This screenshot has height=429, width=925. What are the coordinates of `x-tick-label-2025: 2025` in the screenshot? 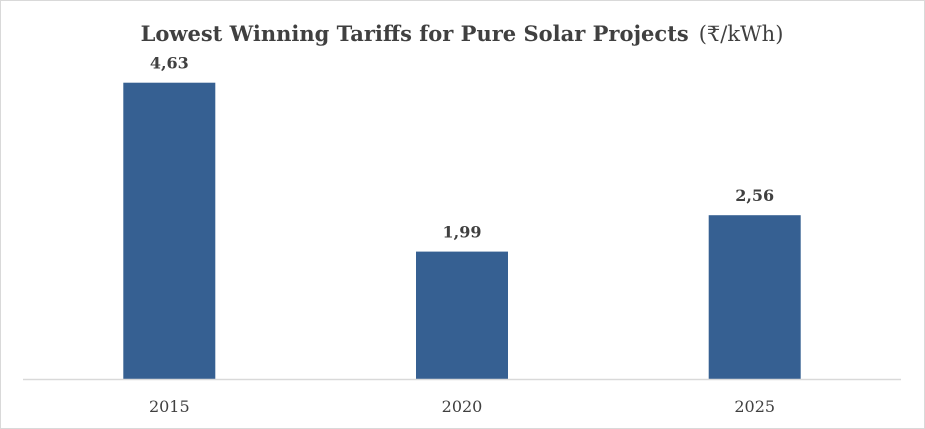 It's located at (754, 406).